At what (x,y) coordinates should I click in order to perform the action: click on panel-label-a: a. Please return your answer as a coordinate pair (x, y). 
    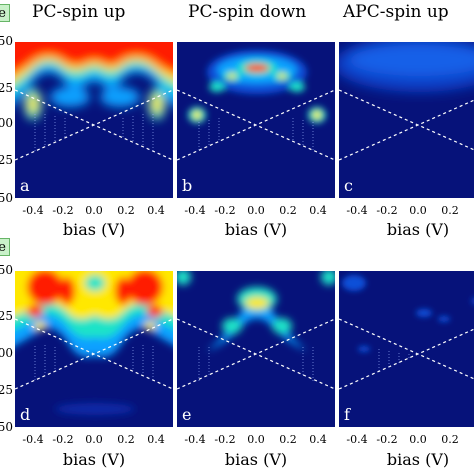
    Looking at the image, I should click on (25, 185).